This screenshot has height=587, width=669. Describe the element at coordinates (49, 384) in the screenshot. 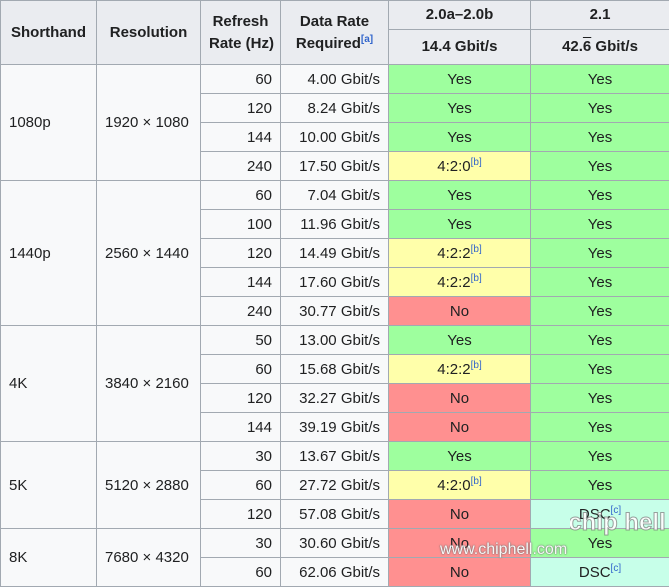

I see `shorthand-cell: 4K` at that location.